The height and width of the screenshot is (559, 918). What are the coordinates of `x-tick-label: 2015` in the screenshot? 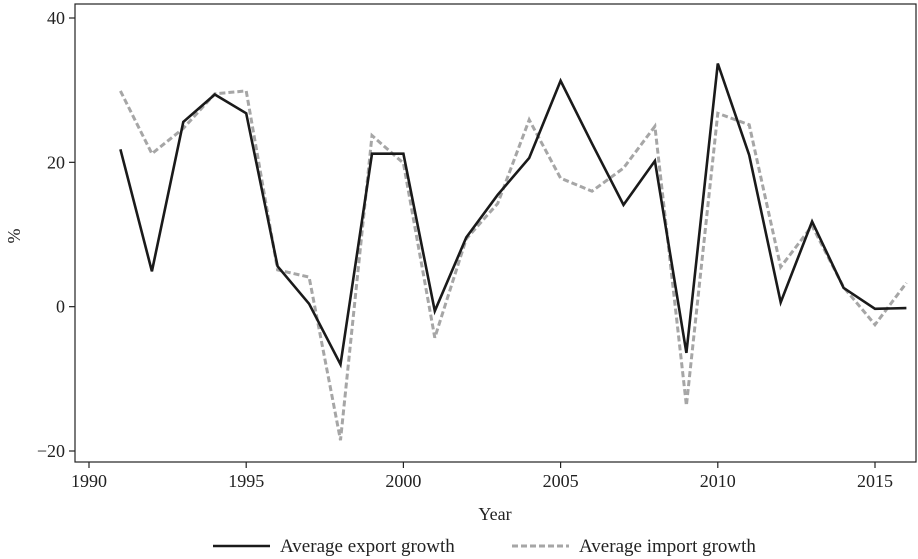 It's located at (875, 481).